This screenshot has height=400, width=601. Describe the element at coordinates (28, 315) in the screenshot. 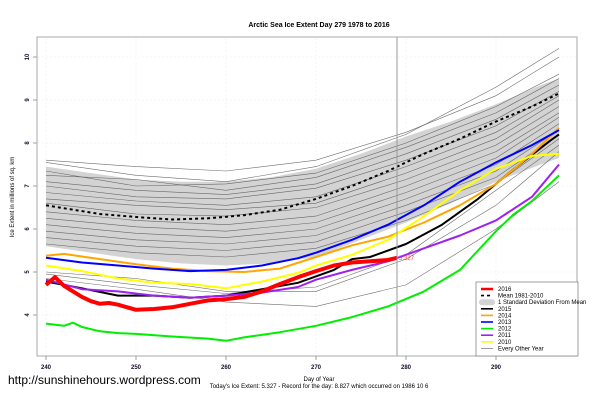

I see `y-tick-label: 4` at that location.